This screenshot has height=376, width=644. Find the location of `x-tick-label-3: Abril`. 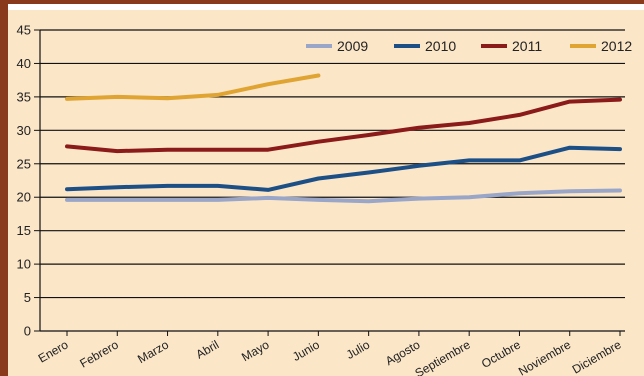

x-tick-label-3: Abril is located at coordinates (208, 349).